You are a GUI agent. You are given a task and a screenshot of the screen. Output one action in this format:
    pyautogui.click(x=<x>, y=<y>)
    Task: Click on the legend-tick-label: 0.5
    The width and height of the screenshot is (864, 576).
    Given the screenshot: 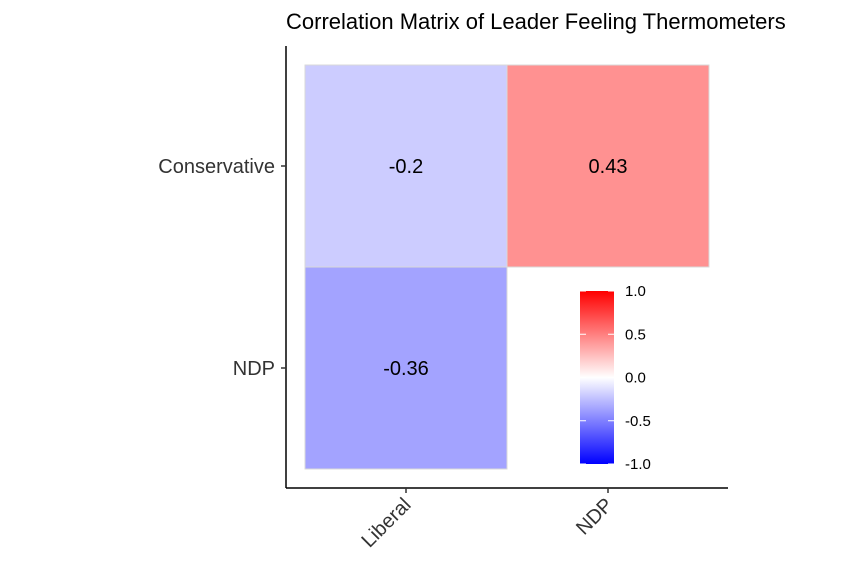 What is the action you would take?
    pyautogui.click(x=635, y=334)
    